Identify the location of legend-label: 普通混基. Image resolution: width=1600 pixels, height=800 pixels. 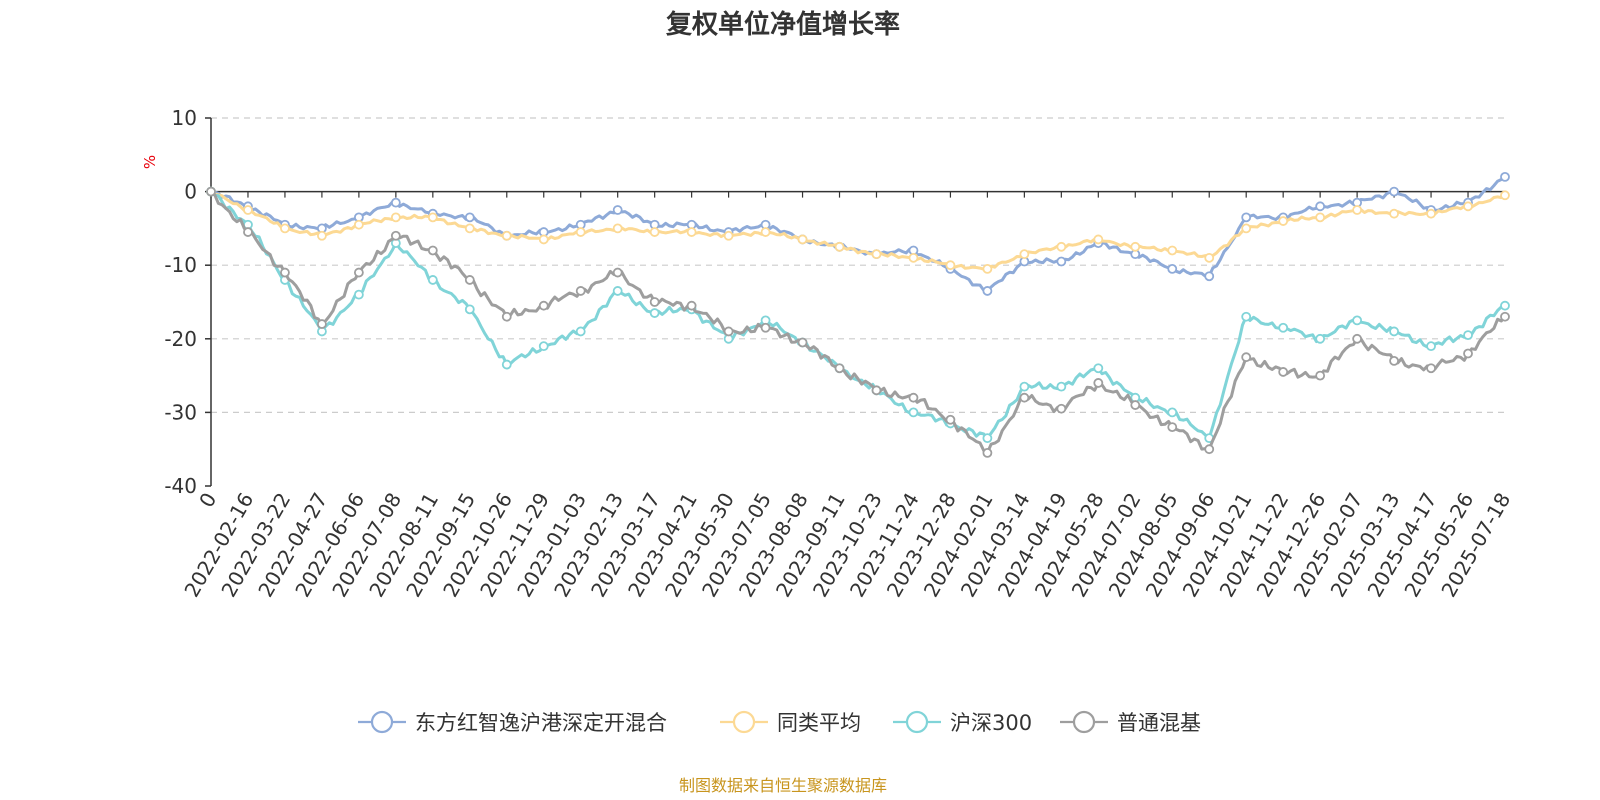
(1159, 723).